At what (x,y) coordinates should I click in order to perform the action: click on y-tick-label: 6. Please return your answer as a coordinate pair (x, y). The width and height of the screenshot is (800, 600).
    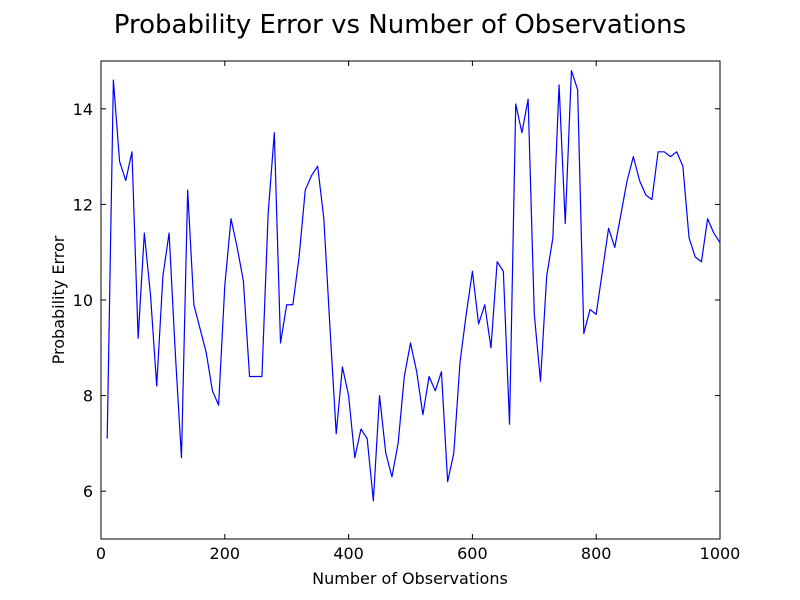
    Looking at the image, I should click on (88, 491).